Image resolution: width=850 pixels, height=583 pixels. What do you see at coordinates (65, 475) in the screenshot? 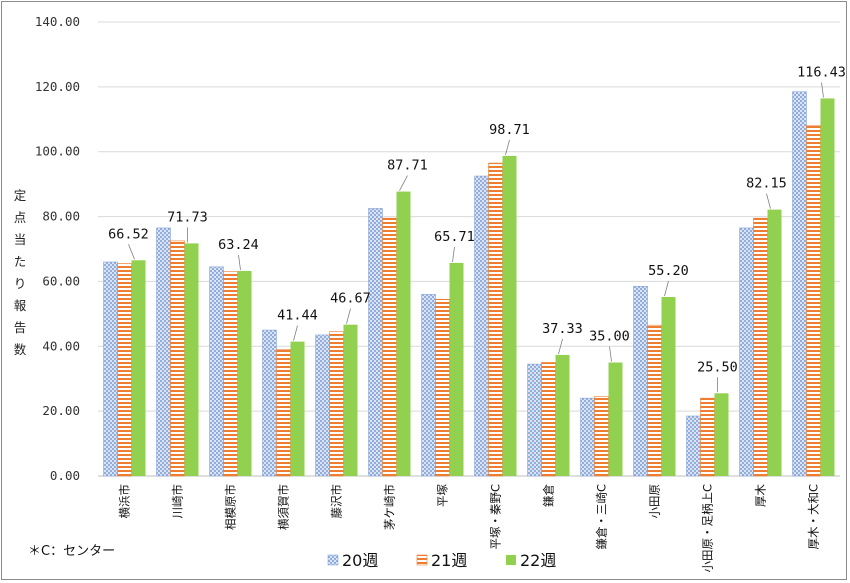
I see `y-tick-label: 0.00` at bounding box center [65, 475].